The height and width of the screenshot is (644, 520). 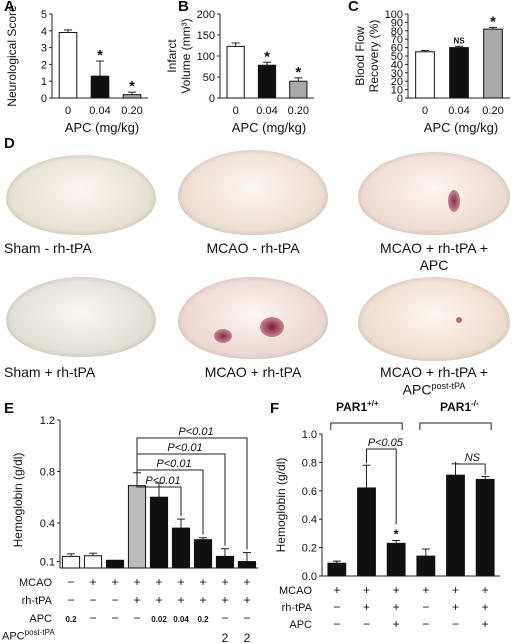 I want to click on x-axis-title-B: APC (mg/kg), so click(x=269, y=127).